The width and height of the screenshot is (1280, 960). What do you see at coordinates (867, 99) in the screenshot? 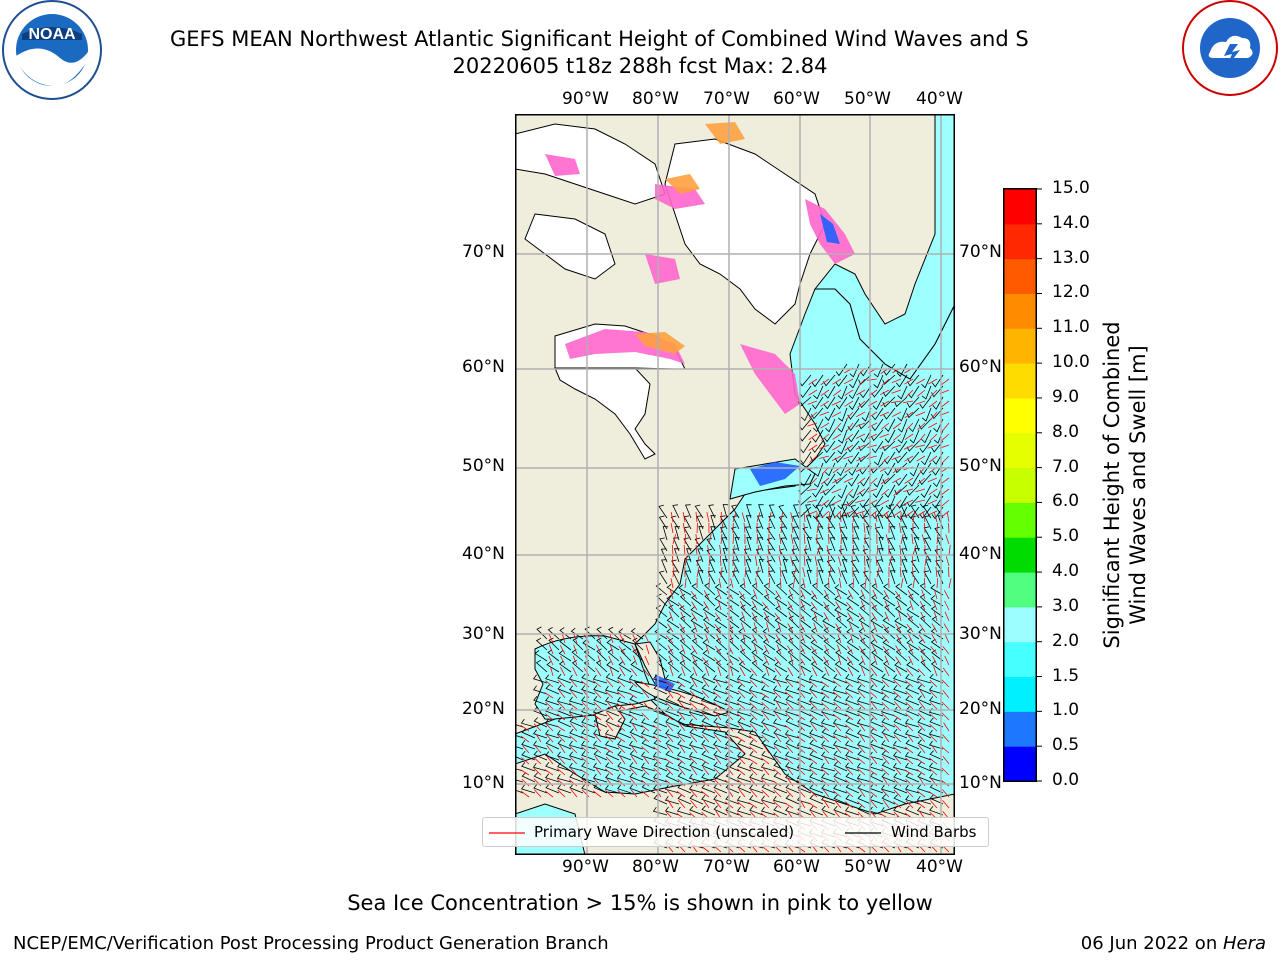
I see `lon-label-top-50w: 50°W` at bounding box center [867, 99].